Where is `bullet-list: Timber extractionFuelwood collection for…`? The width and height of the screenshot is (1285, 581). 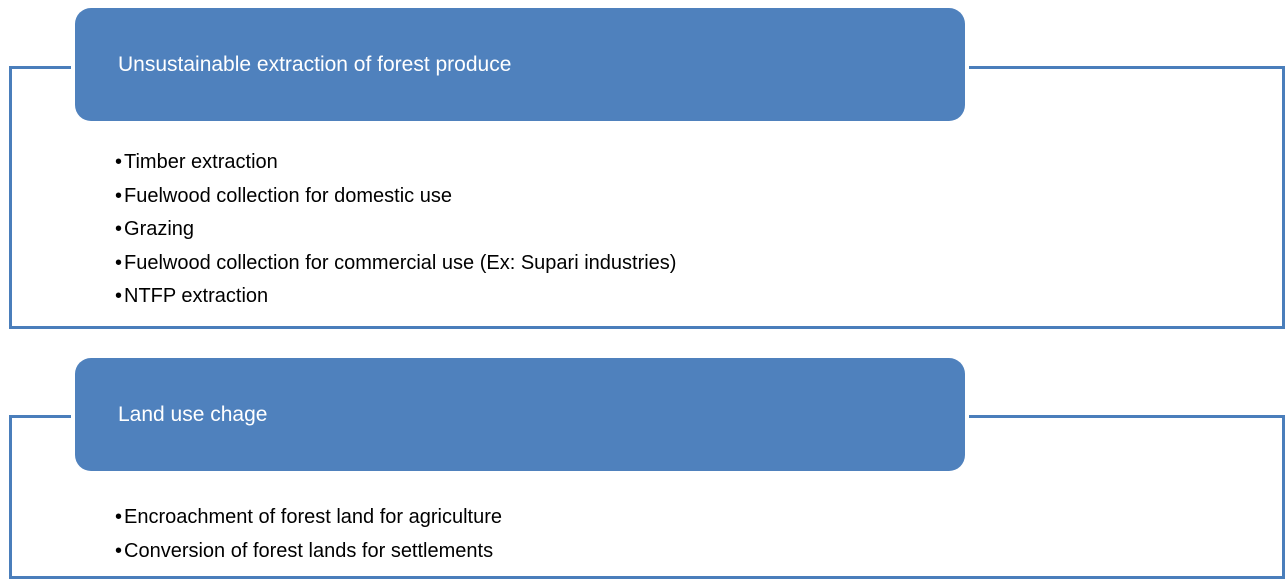
bullet-list: Timber extractionFuelwood collection for… is located at coordinates (395, 230).